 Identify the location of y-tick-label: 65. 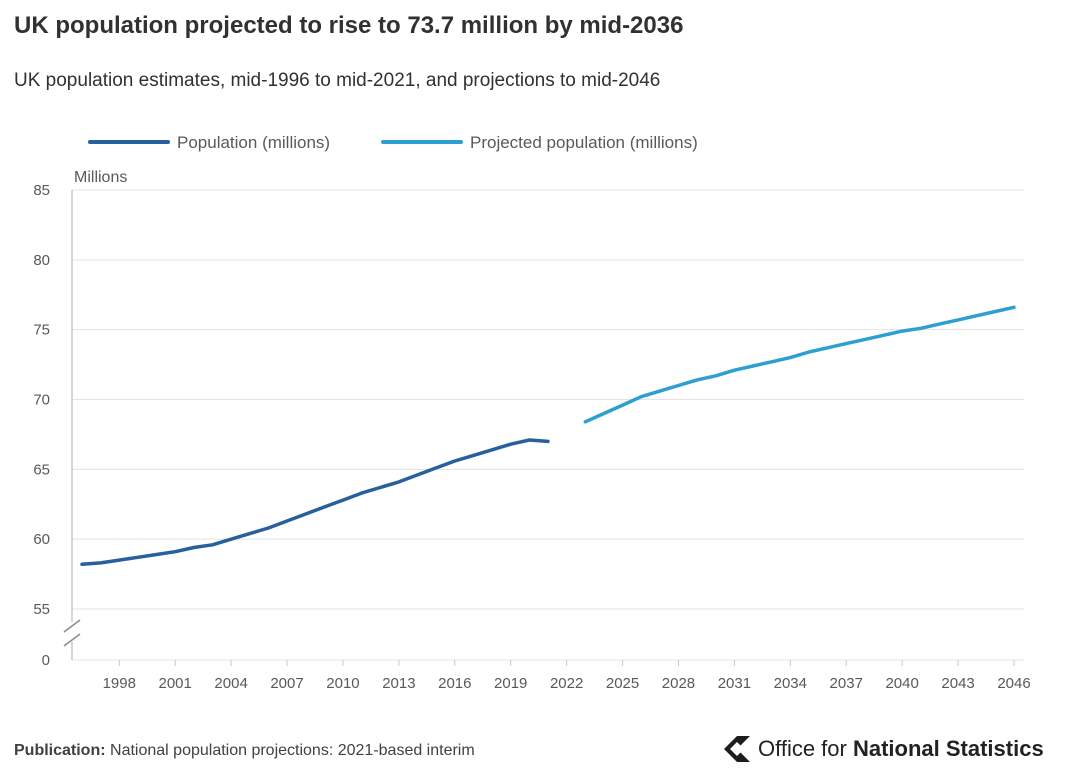
(41, 469).